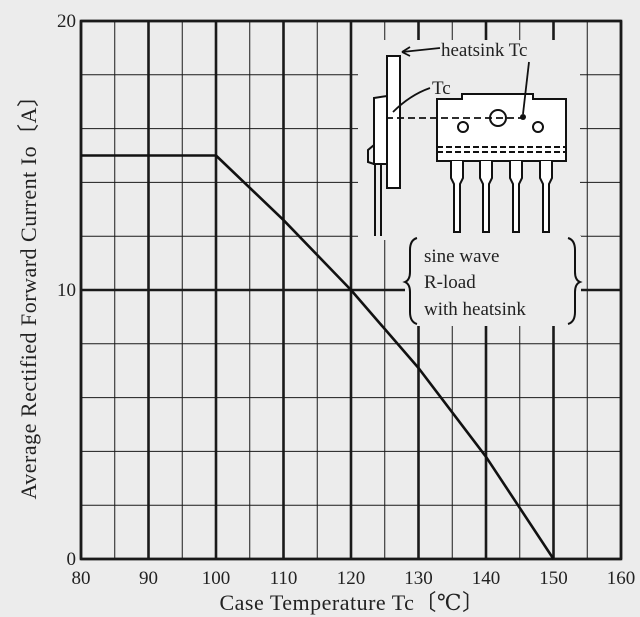 The height and width of the screenshot is (617, 640). What do you see at coordinates (553, 578) in the screenshot?
I see `x-tick-label: 150` at bounding box center [553, 578].